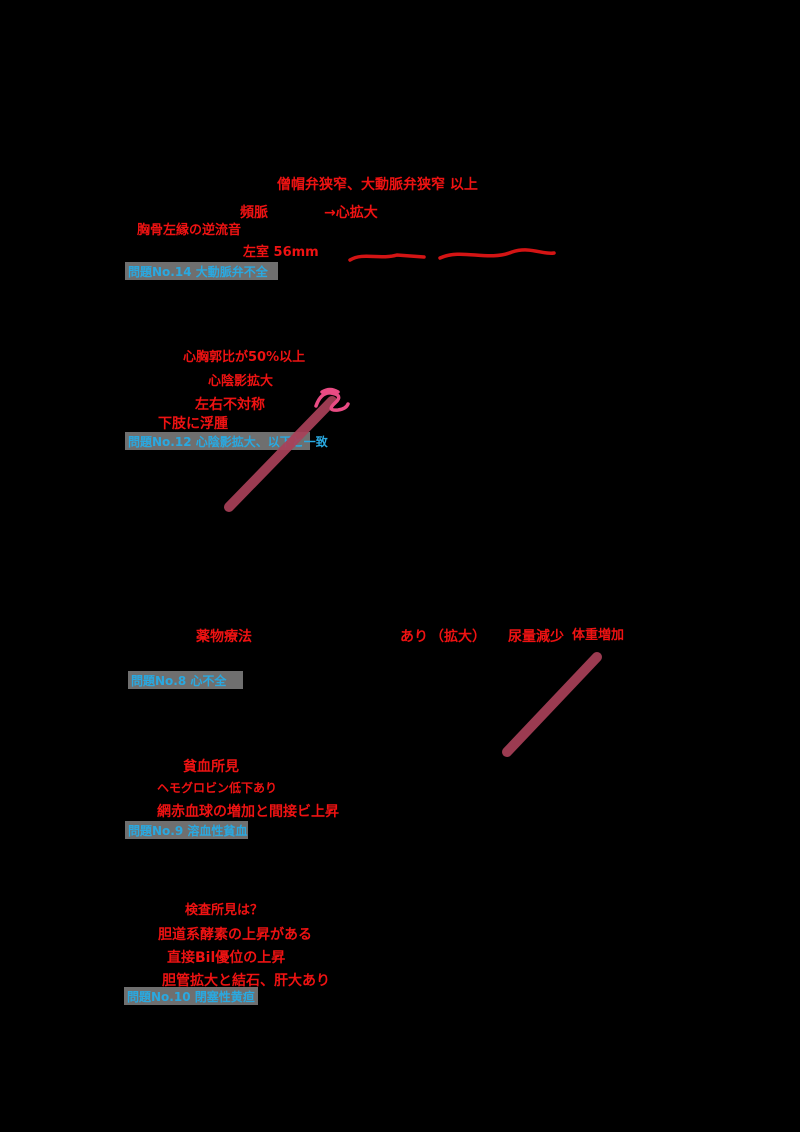  I want to click on answer-line-s4: 問題No.9 溶血性貧血, so click(188, 830).